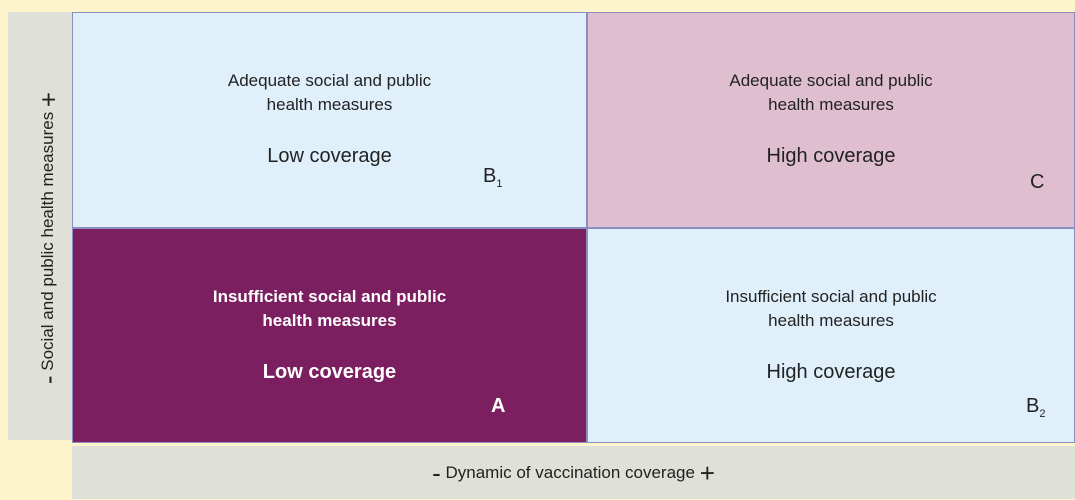 This screenshot has height=500, width=1075. I want to click on y-axis-label: - Social and public health measures +, so click(48, 238).